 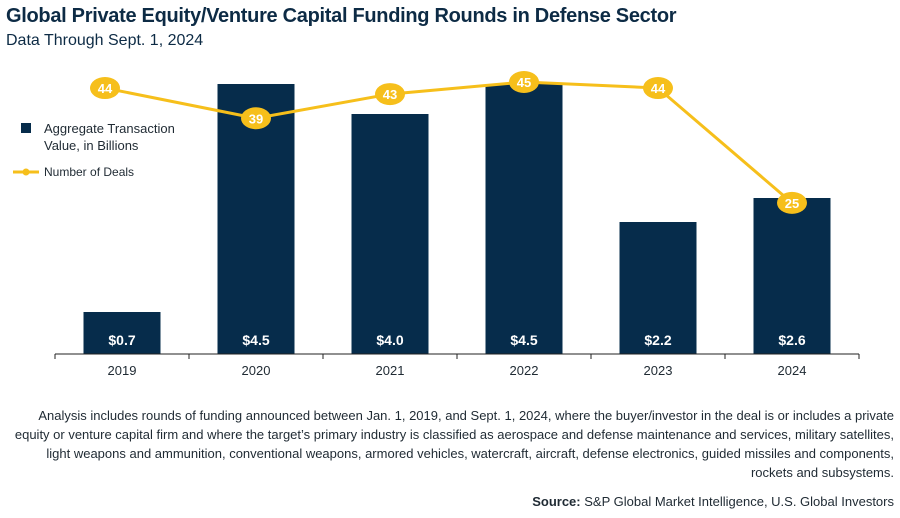 What do you see at coordinates (122, 370) in the screenshot?
I see `x-tick-label: 2019` at bounding box center [122, 370].